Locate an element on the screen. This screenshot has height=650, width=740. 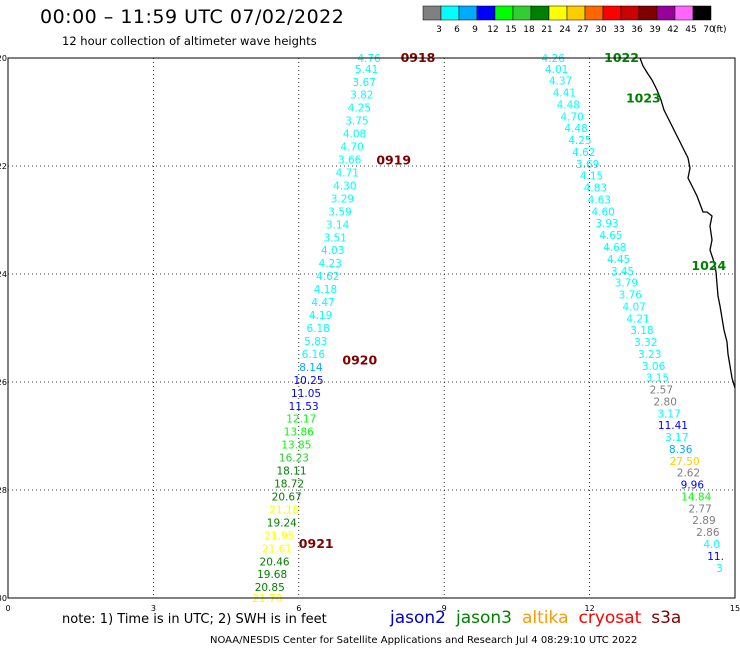
wave-height-value: 16.23 is located at coordinates (294, 459).